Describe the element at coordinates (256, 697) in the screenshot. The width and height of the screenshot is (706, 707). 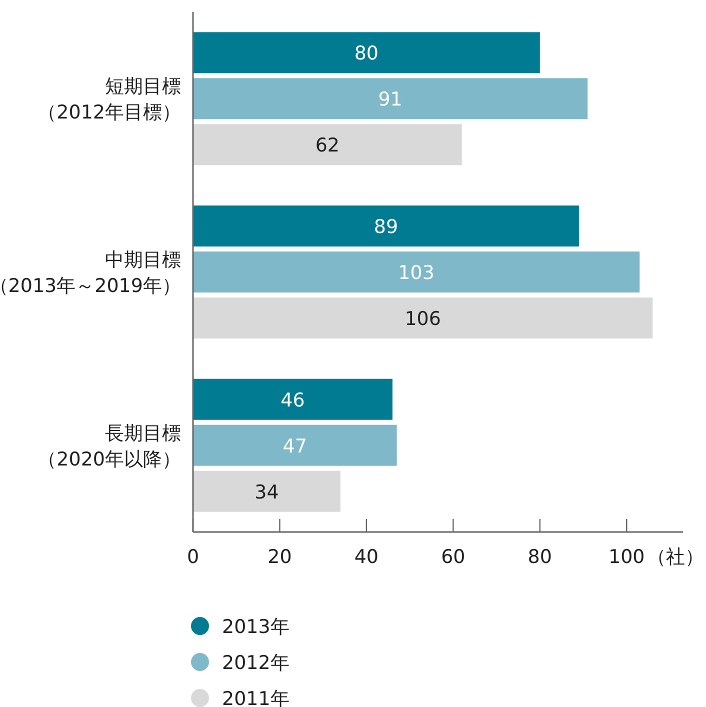
I see `legend-label: 2011年` at that location.